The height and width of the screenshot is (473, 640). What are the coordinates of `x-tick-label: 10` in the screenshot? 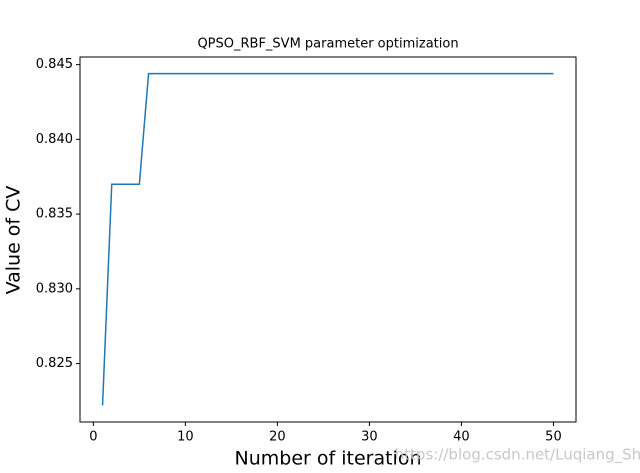 It's located at (185, 437).